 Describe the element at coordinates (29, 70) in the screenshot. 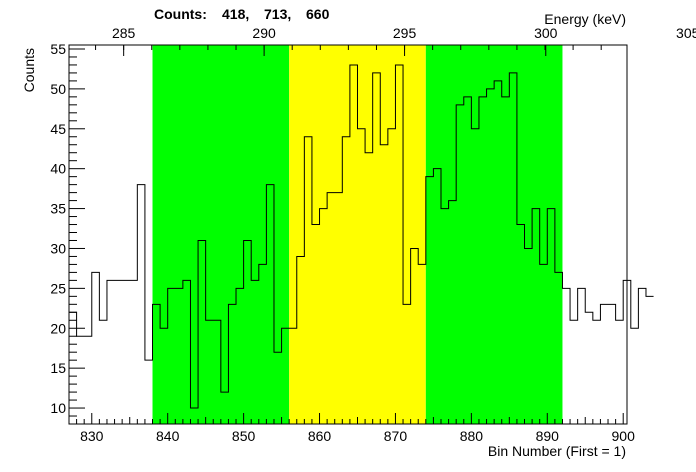

I see `y-axis-title: Counts` at that location.